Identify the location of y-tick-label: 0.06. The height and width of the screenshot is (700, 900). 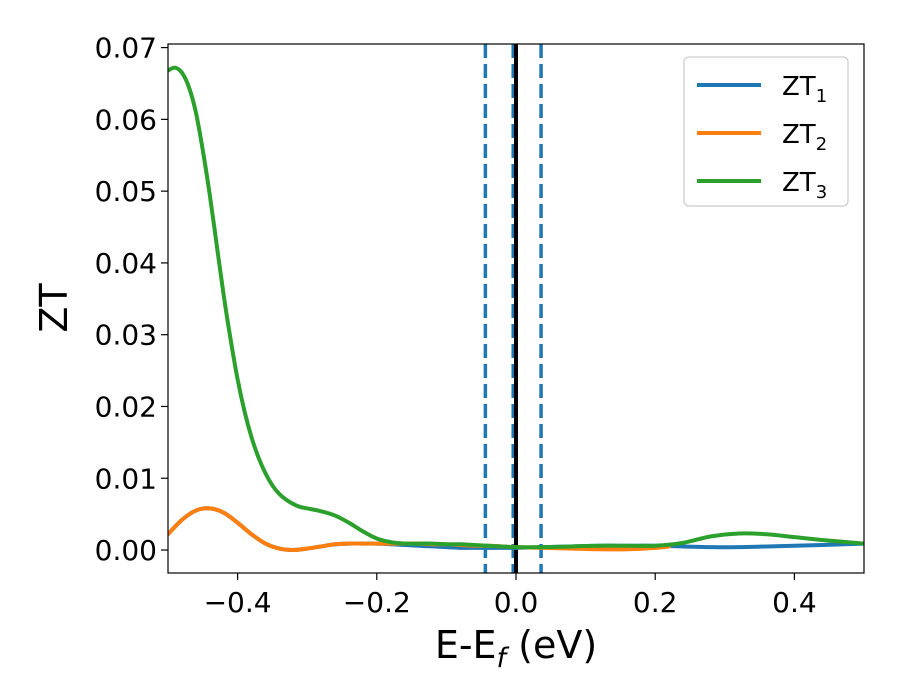
(126, 119).